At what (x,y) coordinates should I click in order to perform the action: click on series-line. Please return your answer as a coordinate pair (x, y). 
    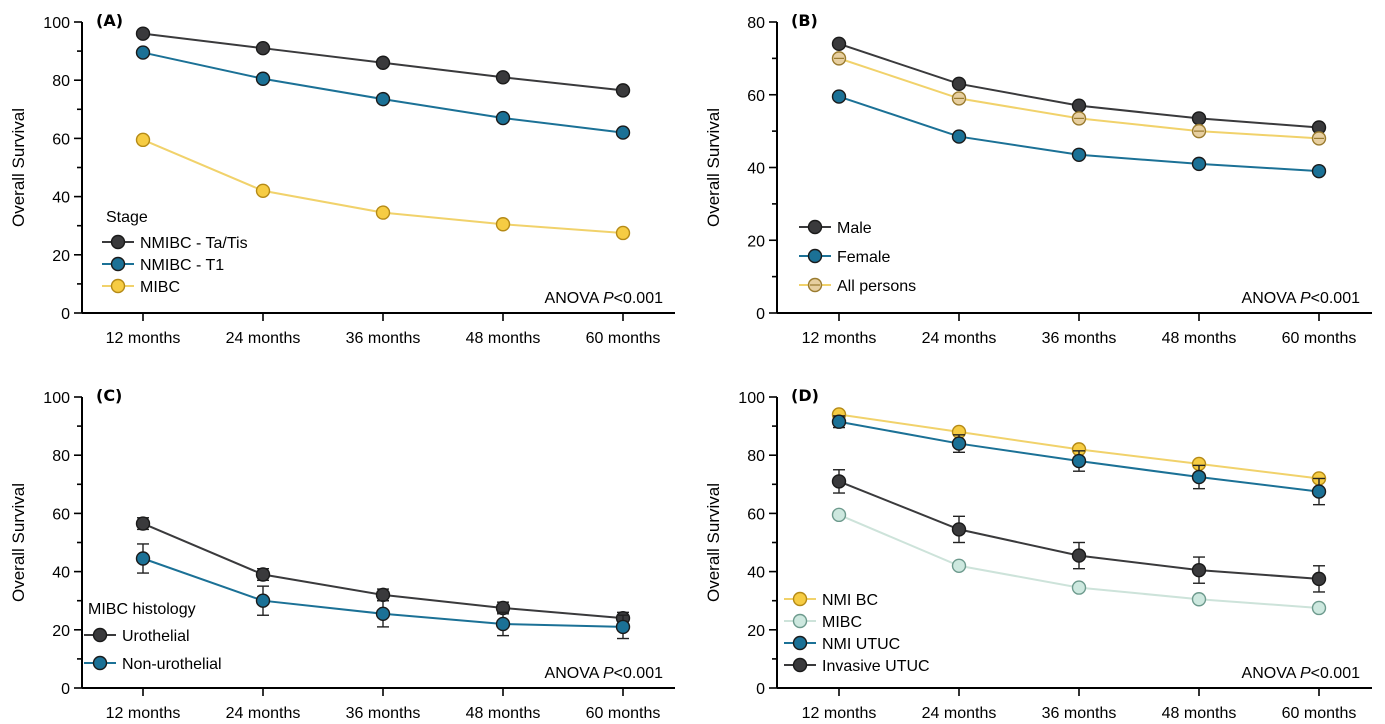
    Looking at the image, I should click on (1079, 98).